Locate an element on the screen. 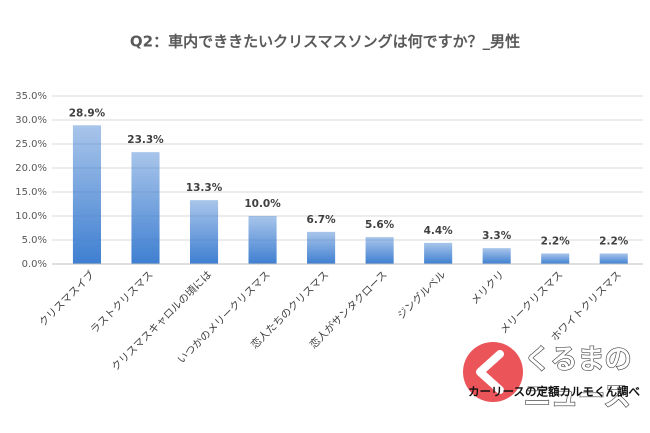  x-tick-label: メリクリ is located at coordinates (488, 288).